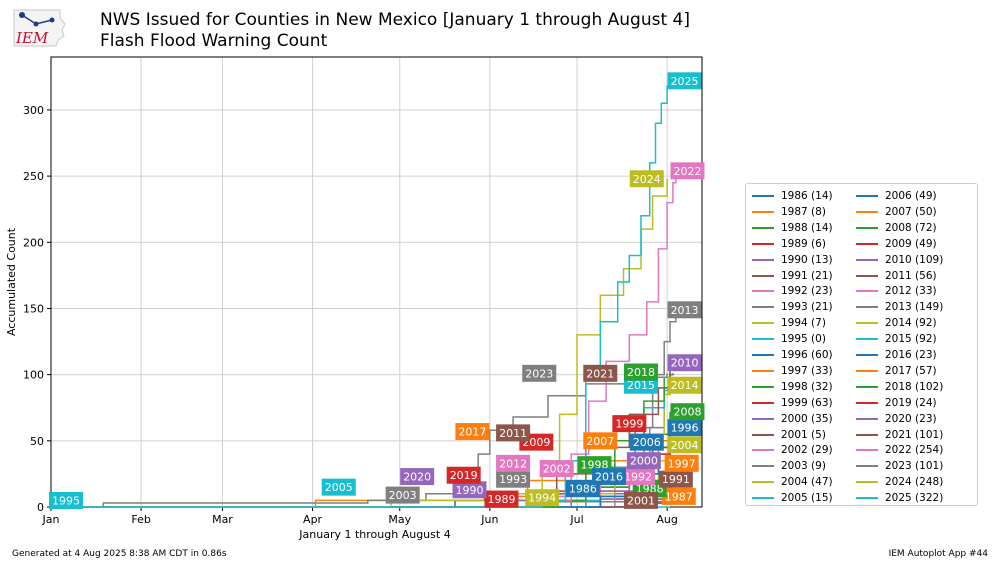 The width and height of the screenshot is (1000, 563). What do you see at coordinates (542, 498) in the screenshot?
I see `series-label-1994: 1994` at bounding box center [542, 498].